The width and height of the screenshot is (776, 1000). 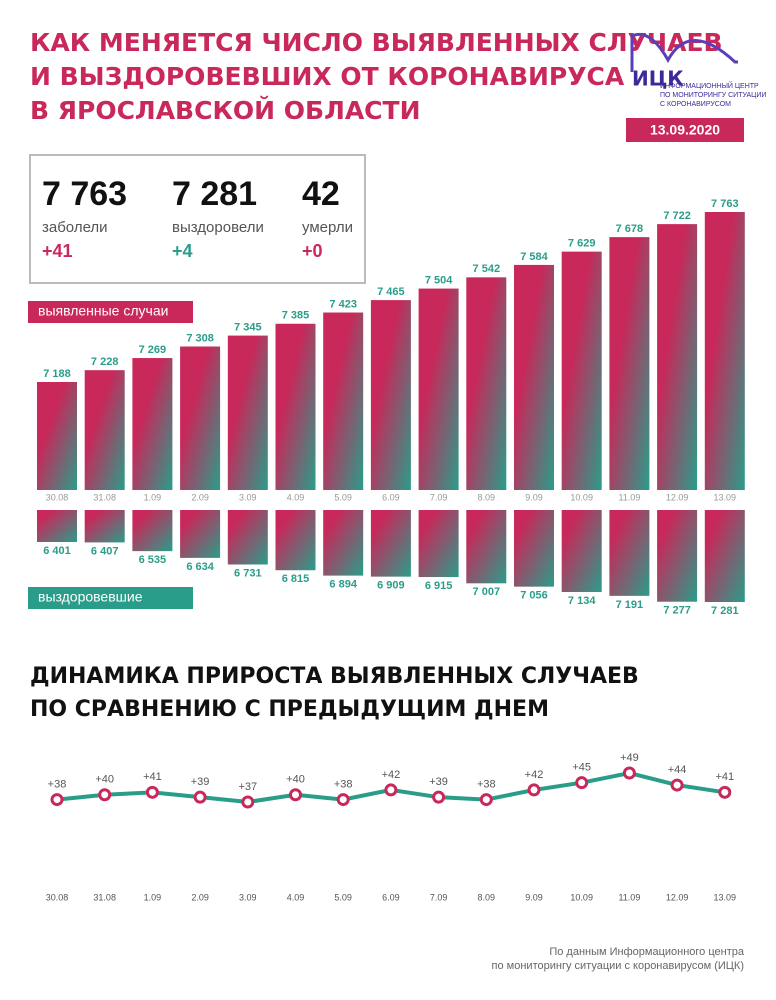 I want to click on x-tick-label: 30.08, so click(x=57, y=497).